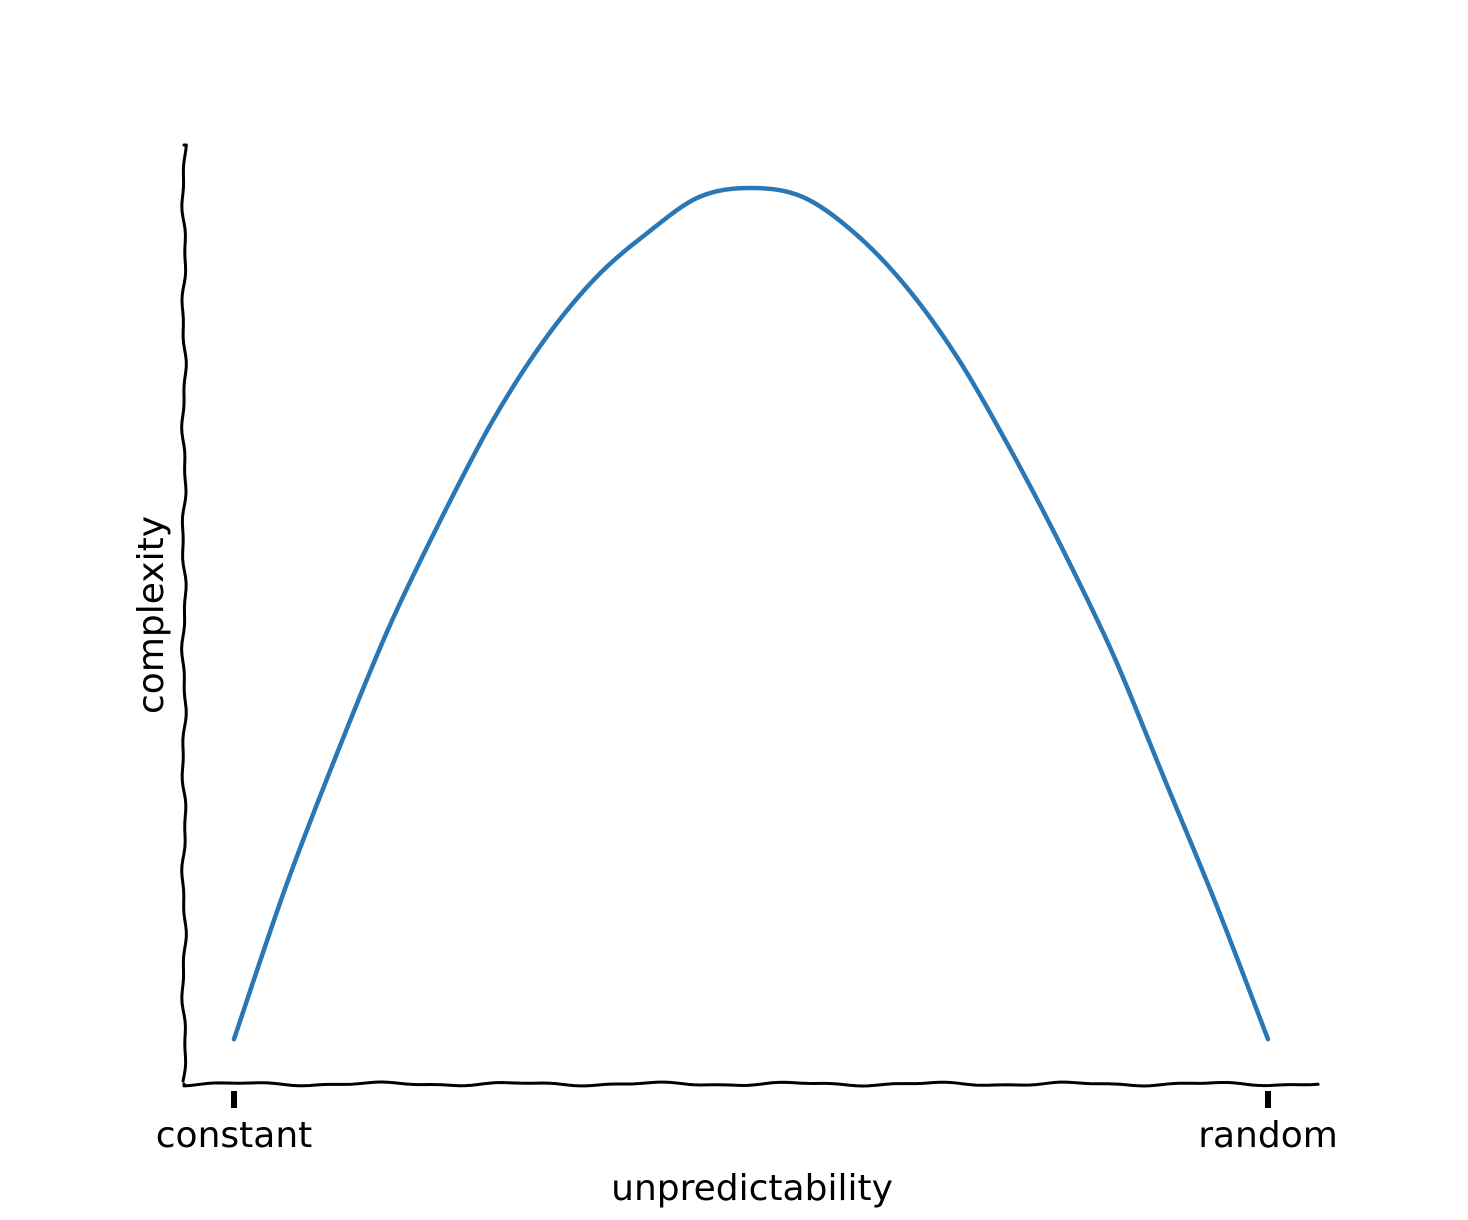  I want to click on y-axis-line, so click(184, 613).